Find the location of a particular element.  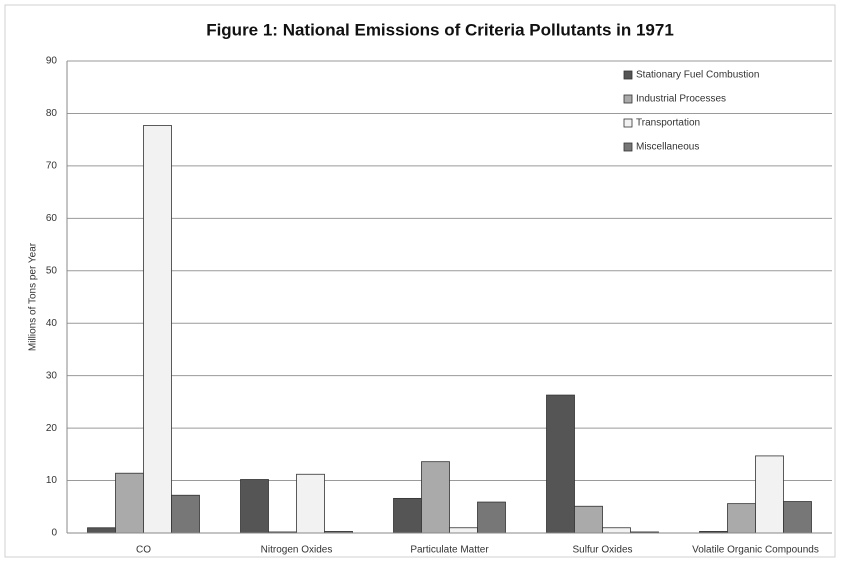

y-tick-label: 60 is located at coordinates (52, 218).